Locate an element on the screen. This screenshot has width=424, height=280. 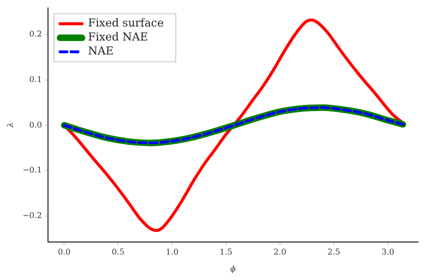
y-tick-label: 0.2 is located at coordinates (35, 34).